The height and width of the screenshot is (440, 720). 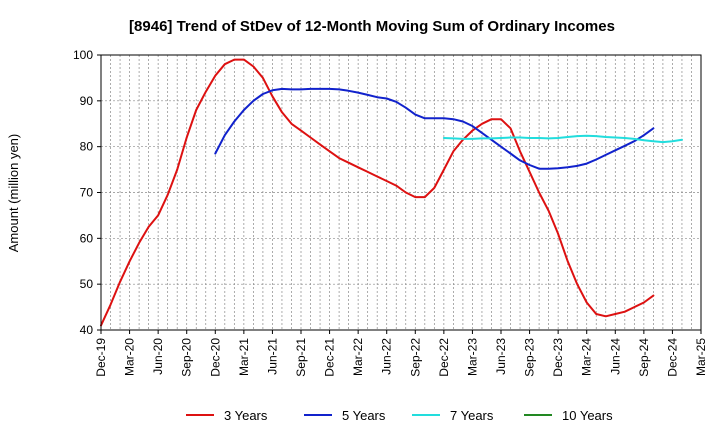 I want to click on x-tick-label: Dec-21, so click(x=330, y=357).